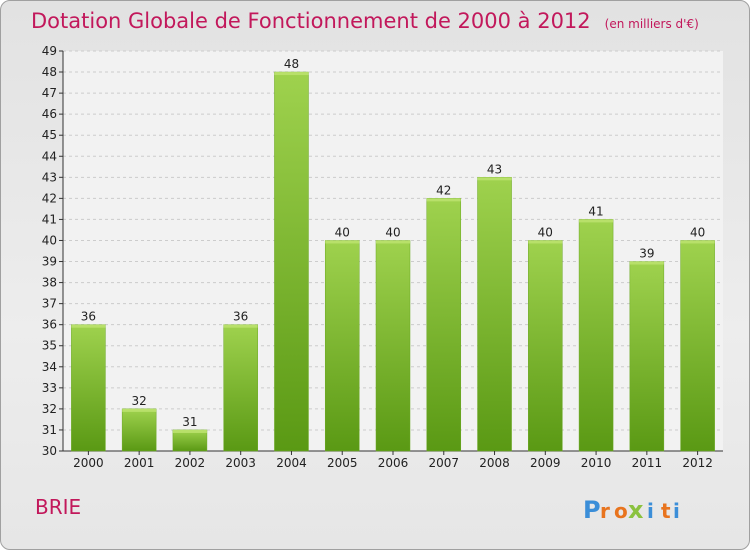  Describe the element at coordinates (49, 451) in the screenshot. I see `y-tick-label: 30` at that location.